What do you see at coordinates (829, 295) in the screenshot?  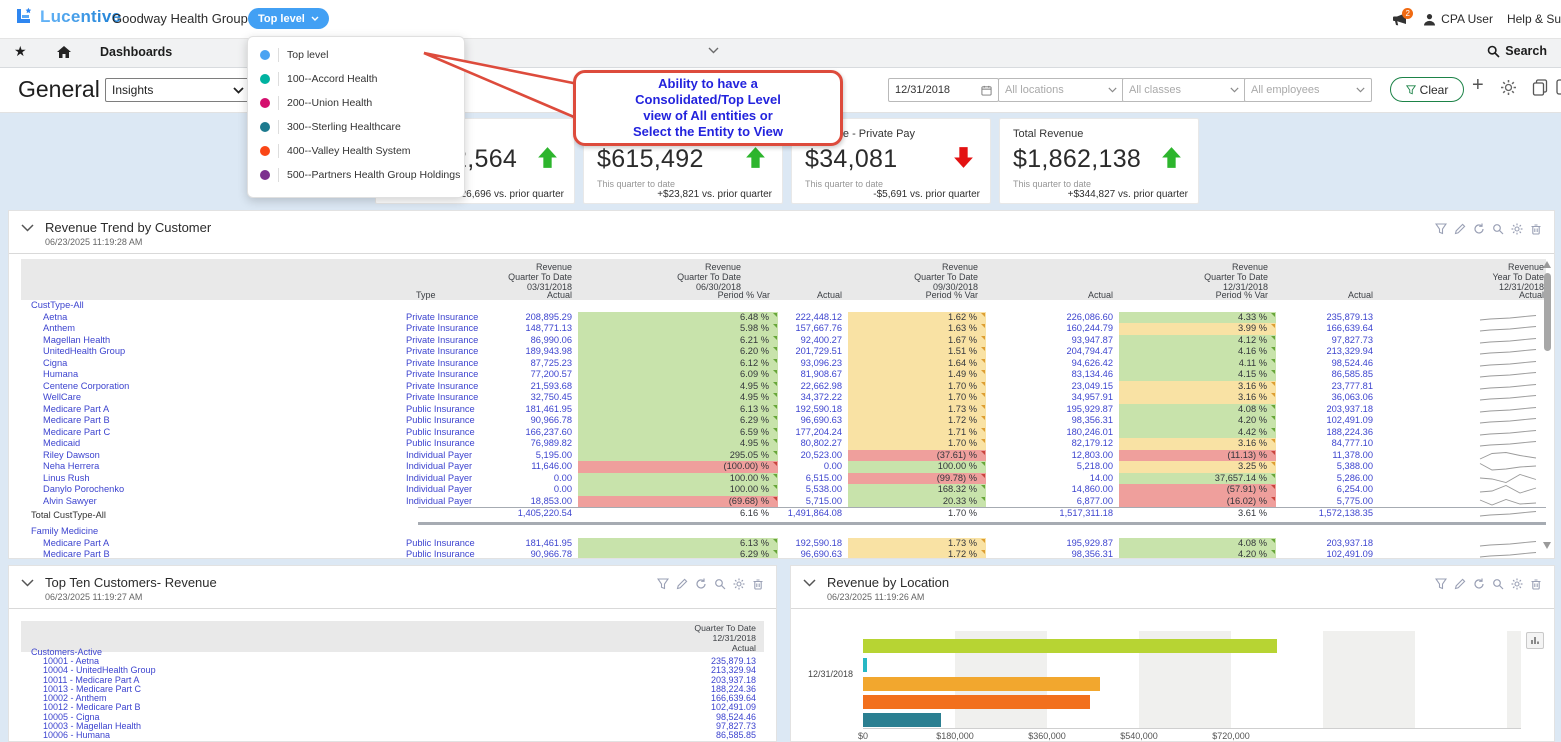 I see `column-sub-header: Actual` at bounding box center [829, 295].